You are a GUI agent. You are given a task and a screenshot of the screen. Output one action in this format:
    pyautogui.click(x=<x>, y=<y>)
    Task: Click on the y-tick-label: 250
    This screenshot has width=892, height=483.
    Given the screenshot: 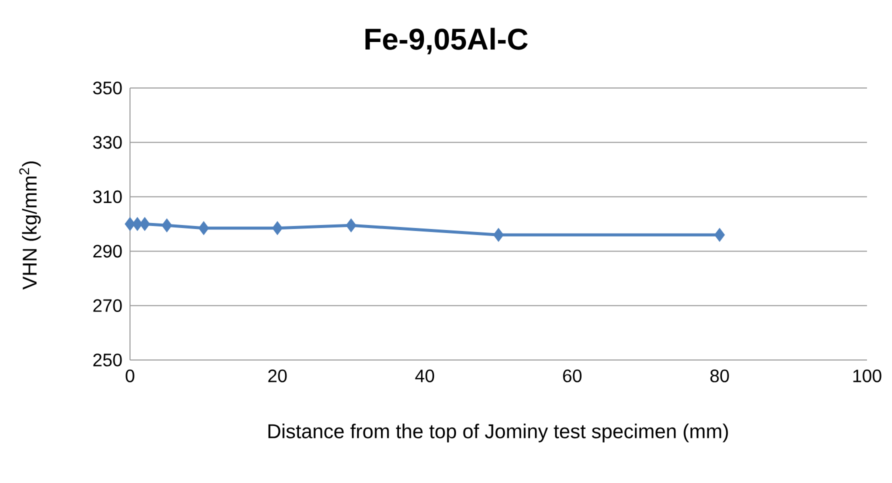 What is the action you would take?
    pyautogui.click(x=107, y=360)
    